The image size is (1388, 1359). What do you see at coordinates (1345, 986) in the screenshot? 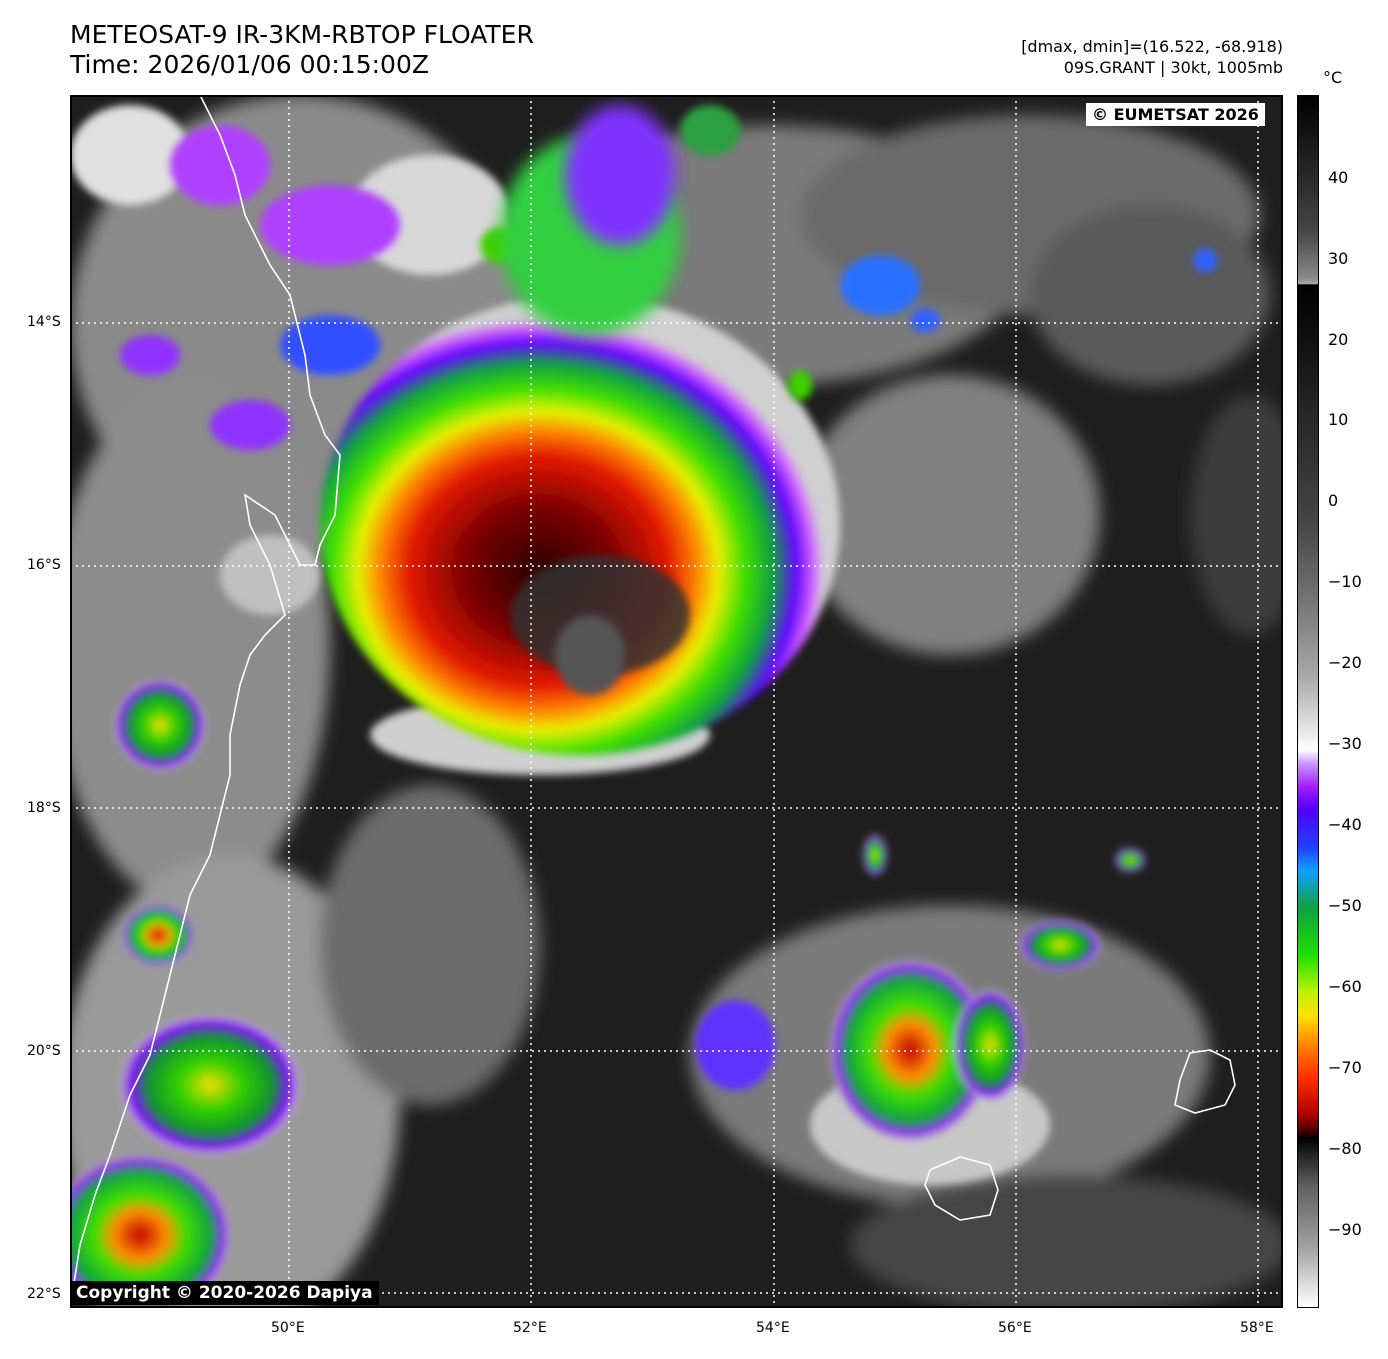
I see `colorbar-label: −60` at bounding box center [1345, 986].